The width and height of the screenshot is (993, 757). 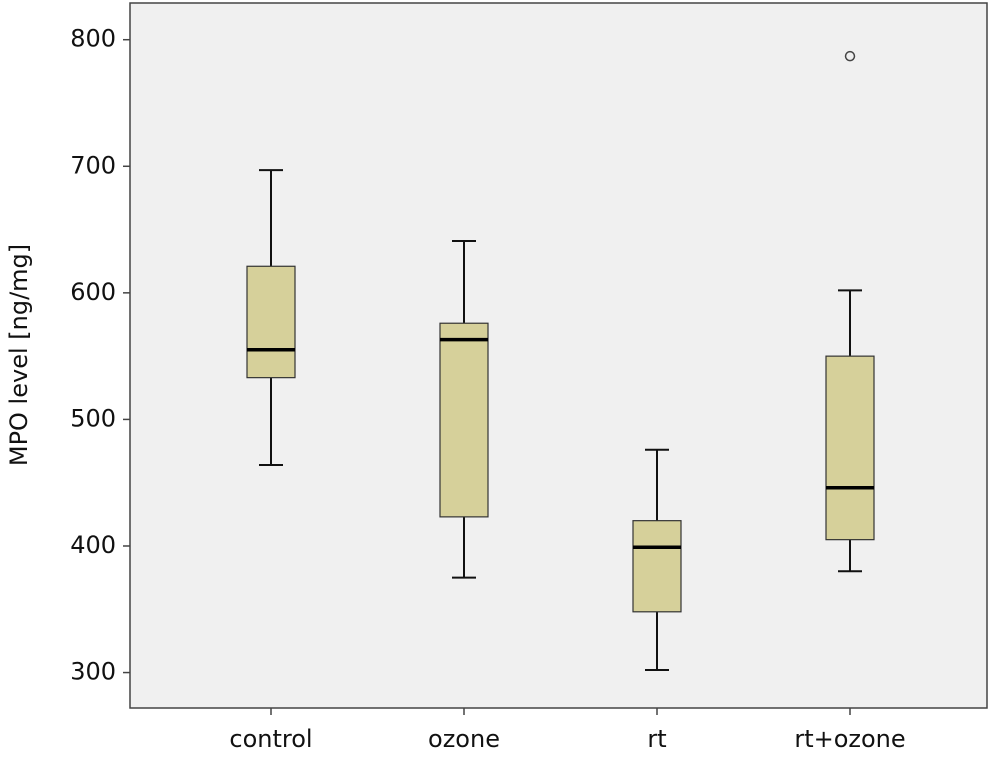 I want to click on y-tick-label: 500, so click(x=93, y=418).